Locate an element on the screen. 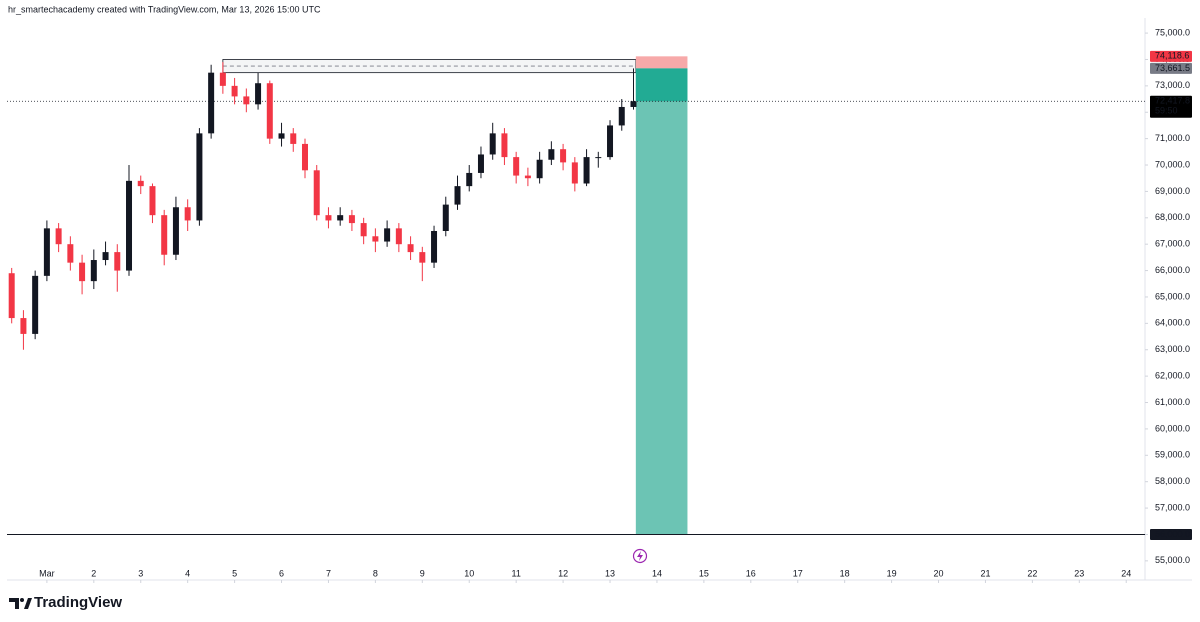 This screenshot has height=622, width=1200. x-tick-label: 24 is located at coordinates (1126, 573).